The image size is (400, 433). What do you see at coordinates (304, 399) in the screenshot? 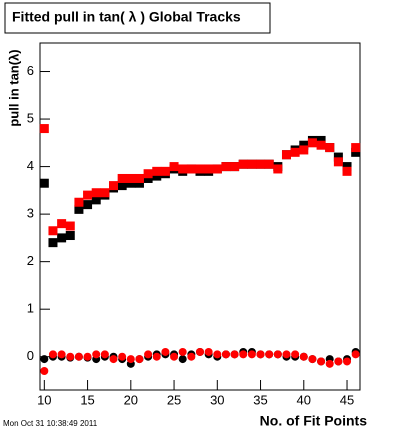
I see `x-tick-label: 40` at bounding box center [304, 399].